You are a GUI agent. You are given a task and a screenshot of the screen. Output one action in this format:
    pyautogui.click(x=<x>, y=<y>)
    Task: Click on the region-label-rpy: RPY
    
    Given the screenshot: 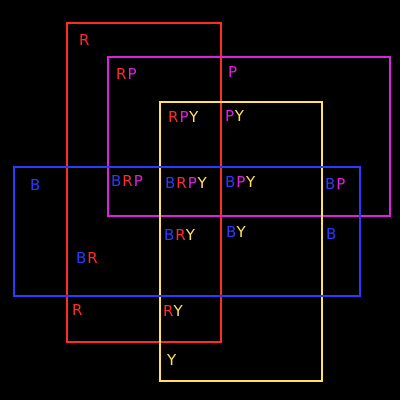 What is the action you would take?
    pyautogui.click(x=183, y=117)
    